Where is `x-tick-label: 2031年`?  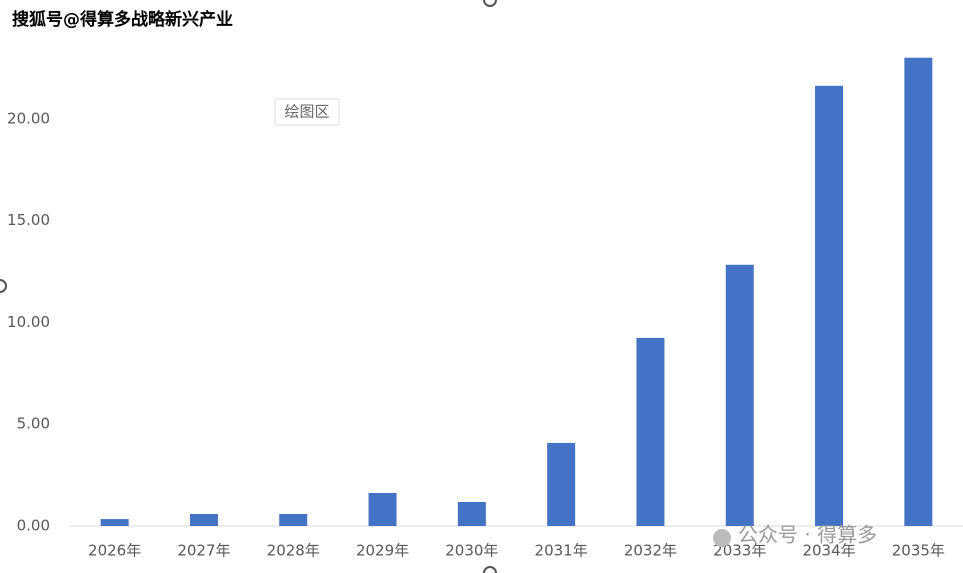 x-tick-label: 2031年 is located at coordinates (561, 551).